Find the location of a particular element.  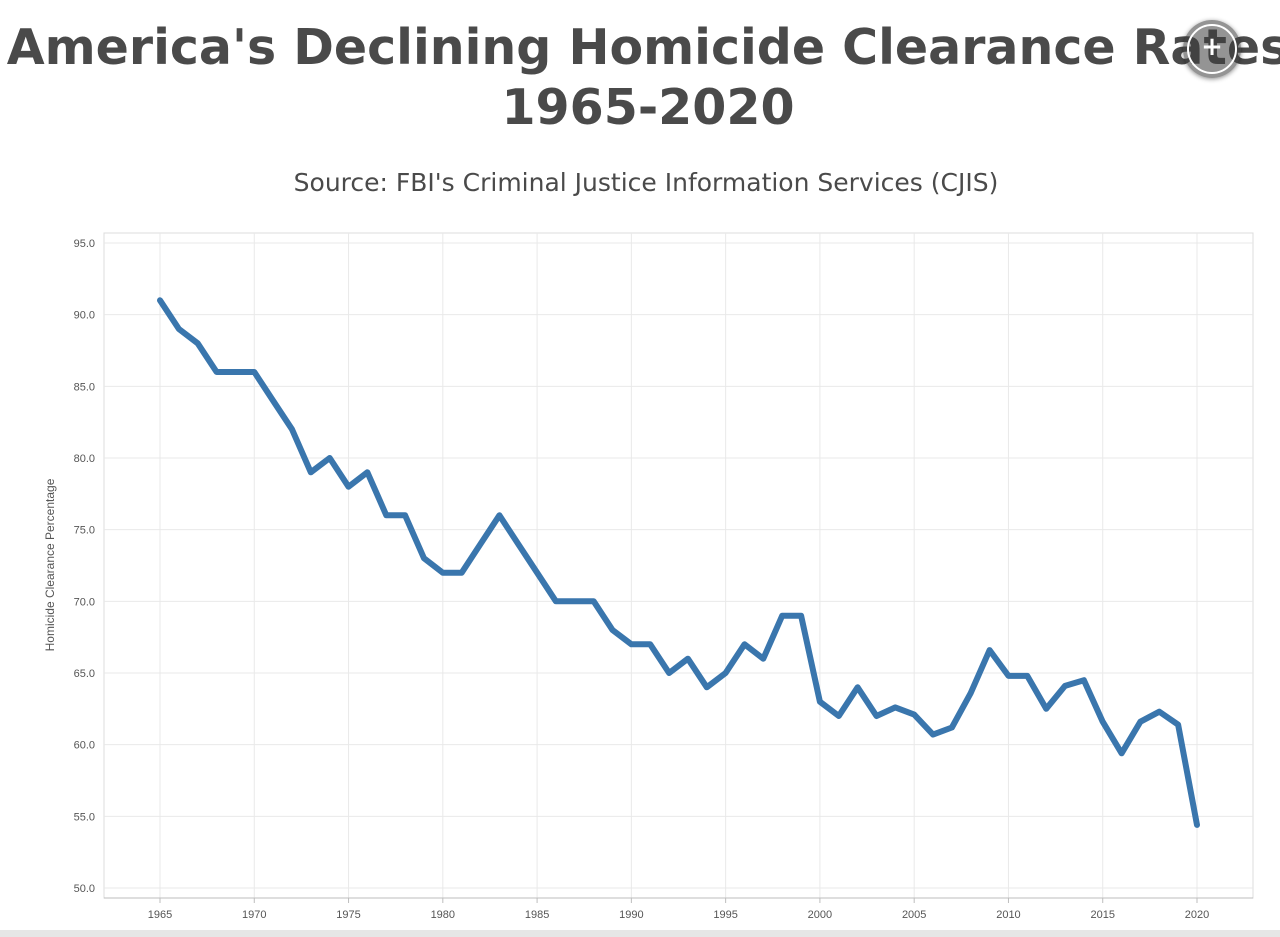

zoom-button-ring is located at coordinates (1212, 49).